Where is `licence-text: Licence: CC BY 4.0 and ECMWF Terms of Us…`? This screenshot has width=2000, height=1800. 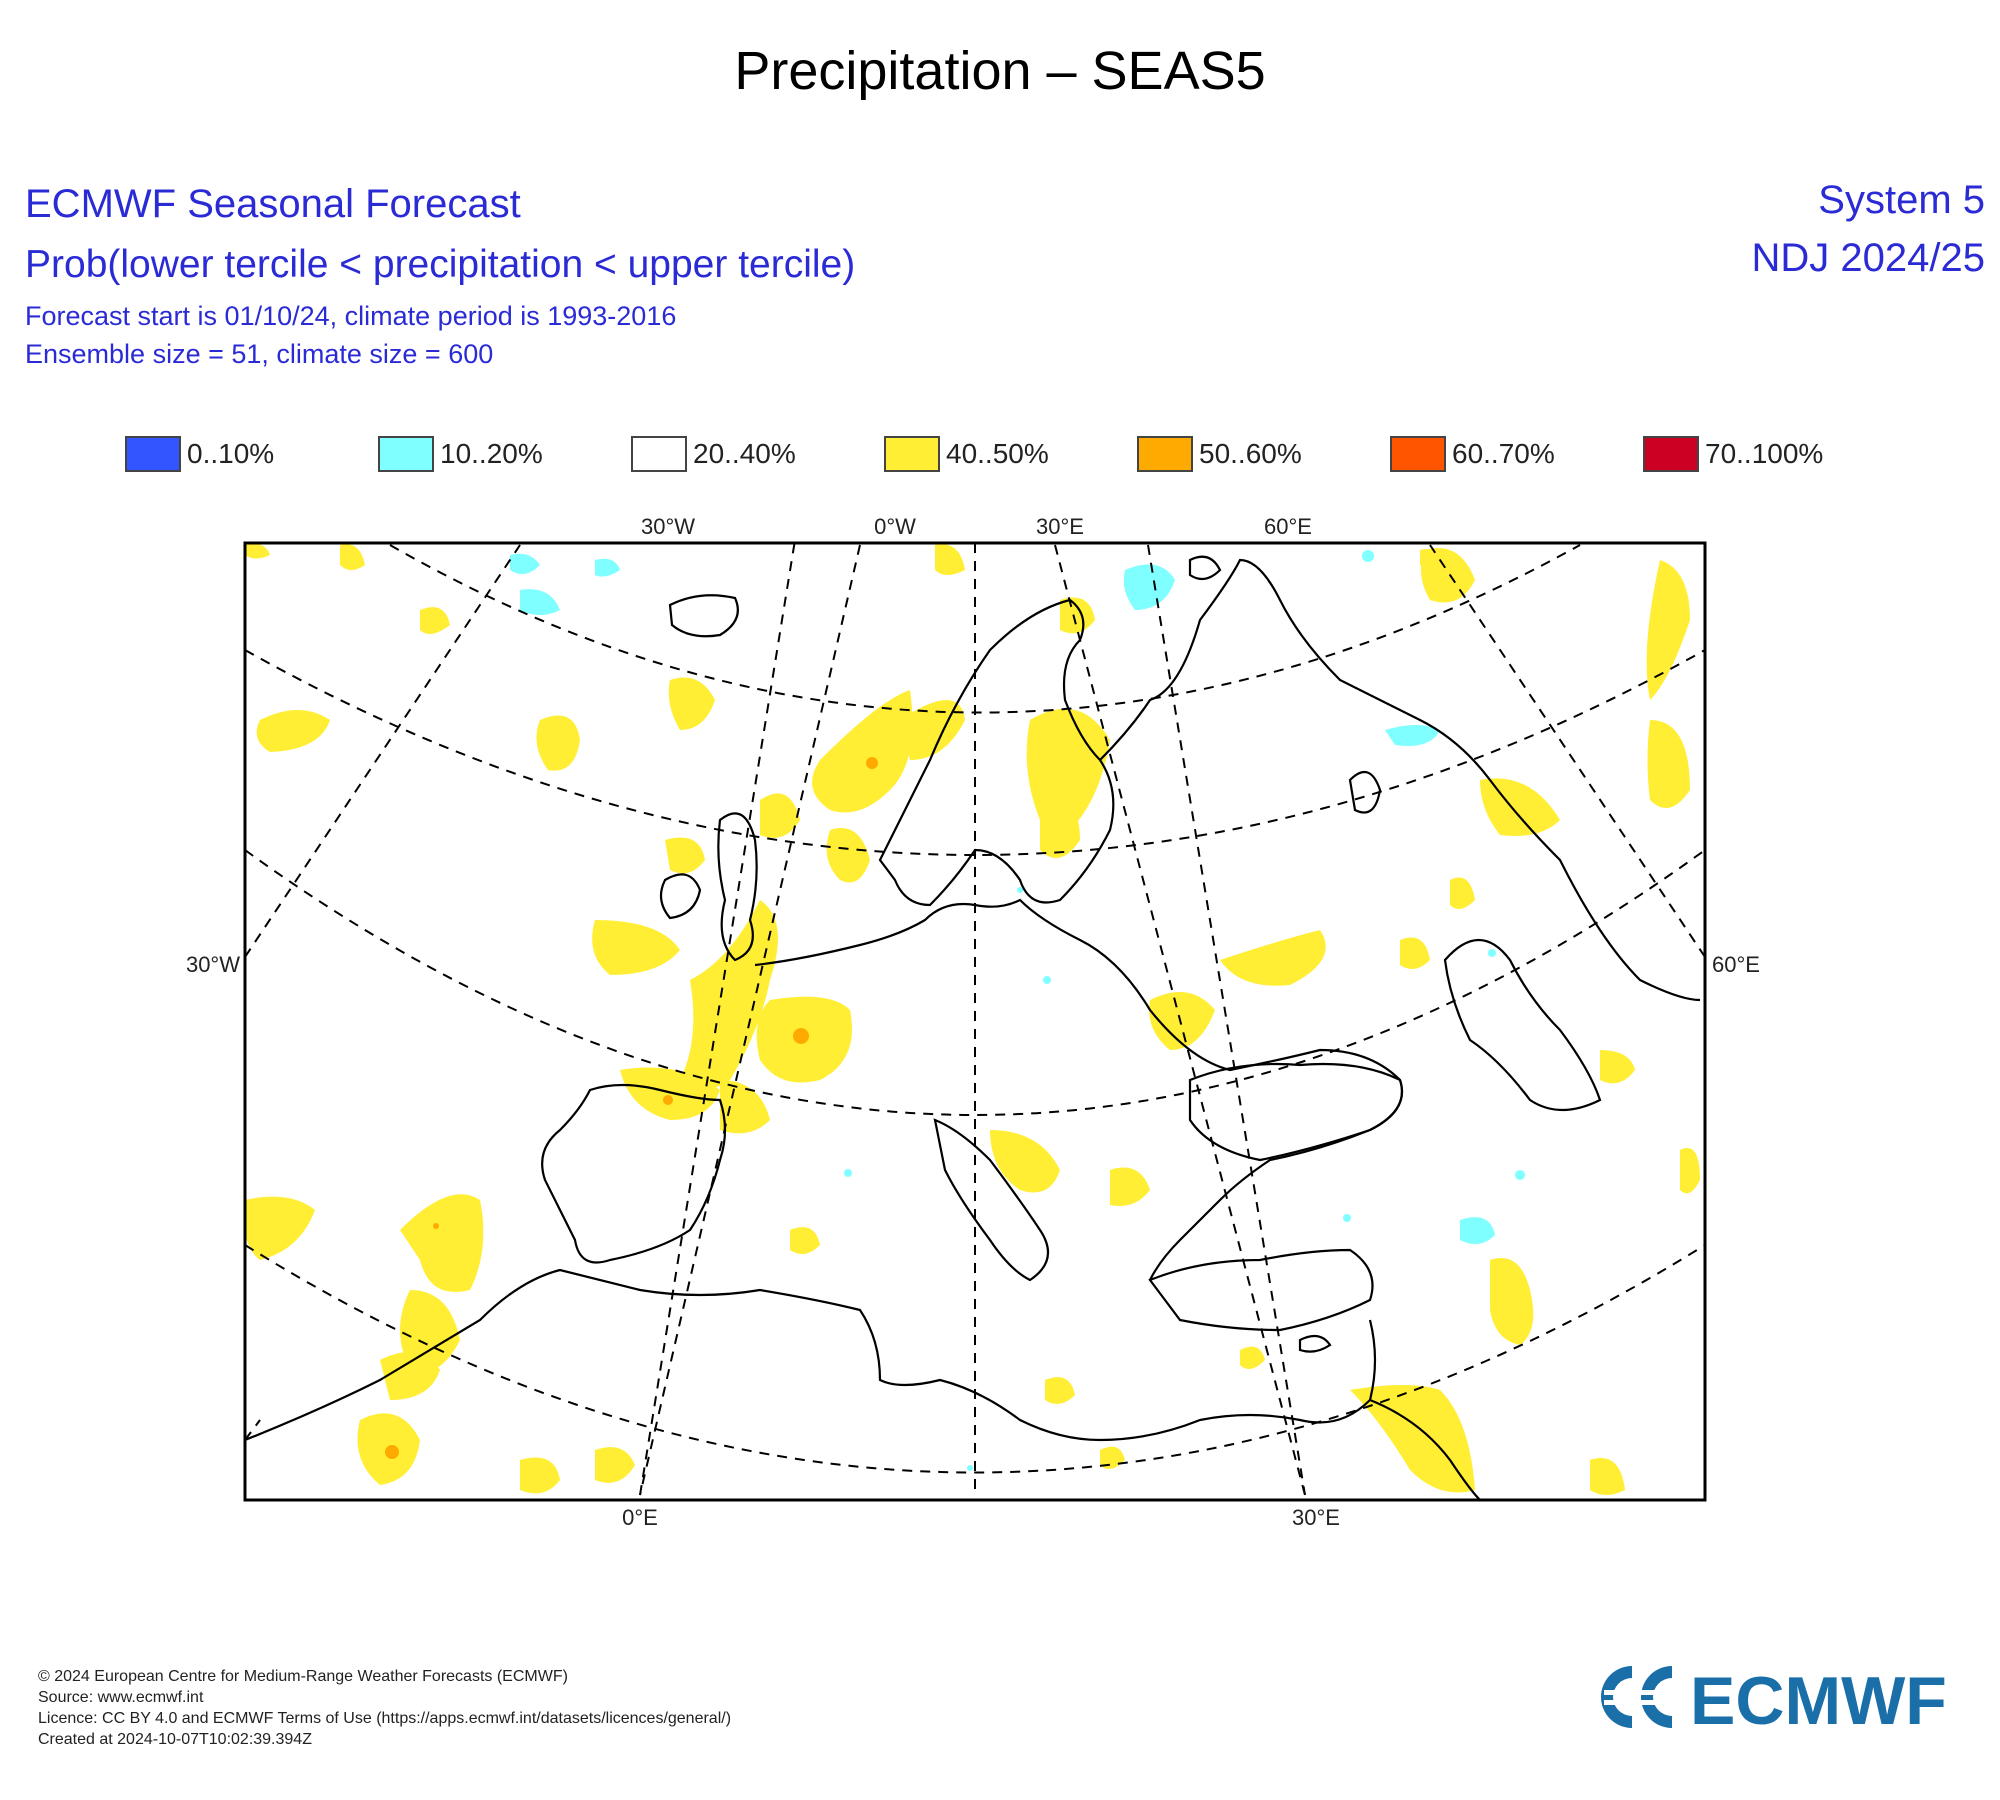
licence-text: Licence: CC BY 4.0 and ECMWF Terms of Us… is located at coordinates (385, 1718).